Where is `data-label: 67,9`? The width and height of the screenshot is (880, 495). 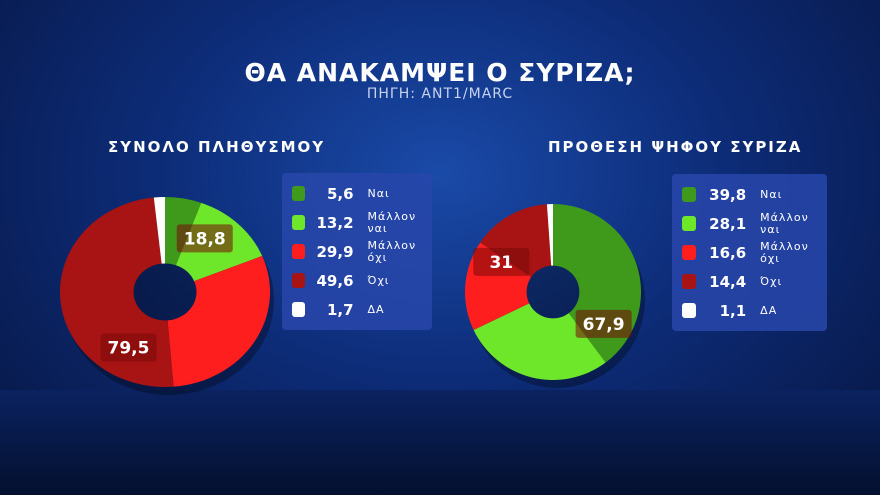
data-label: 67,9 is located at coordinates (604, 325).